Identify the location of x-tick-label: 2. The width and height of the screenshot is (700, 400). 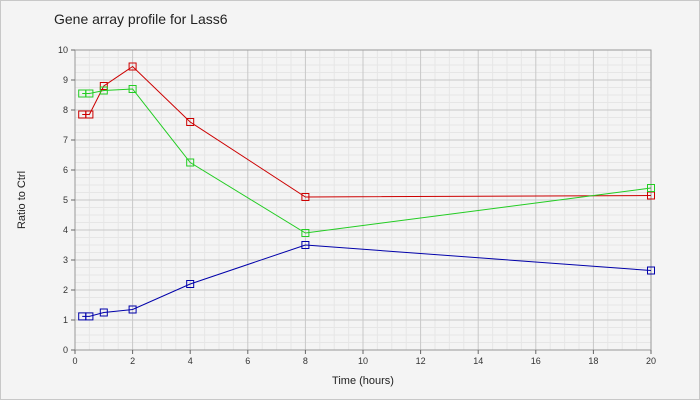
(132, 361).